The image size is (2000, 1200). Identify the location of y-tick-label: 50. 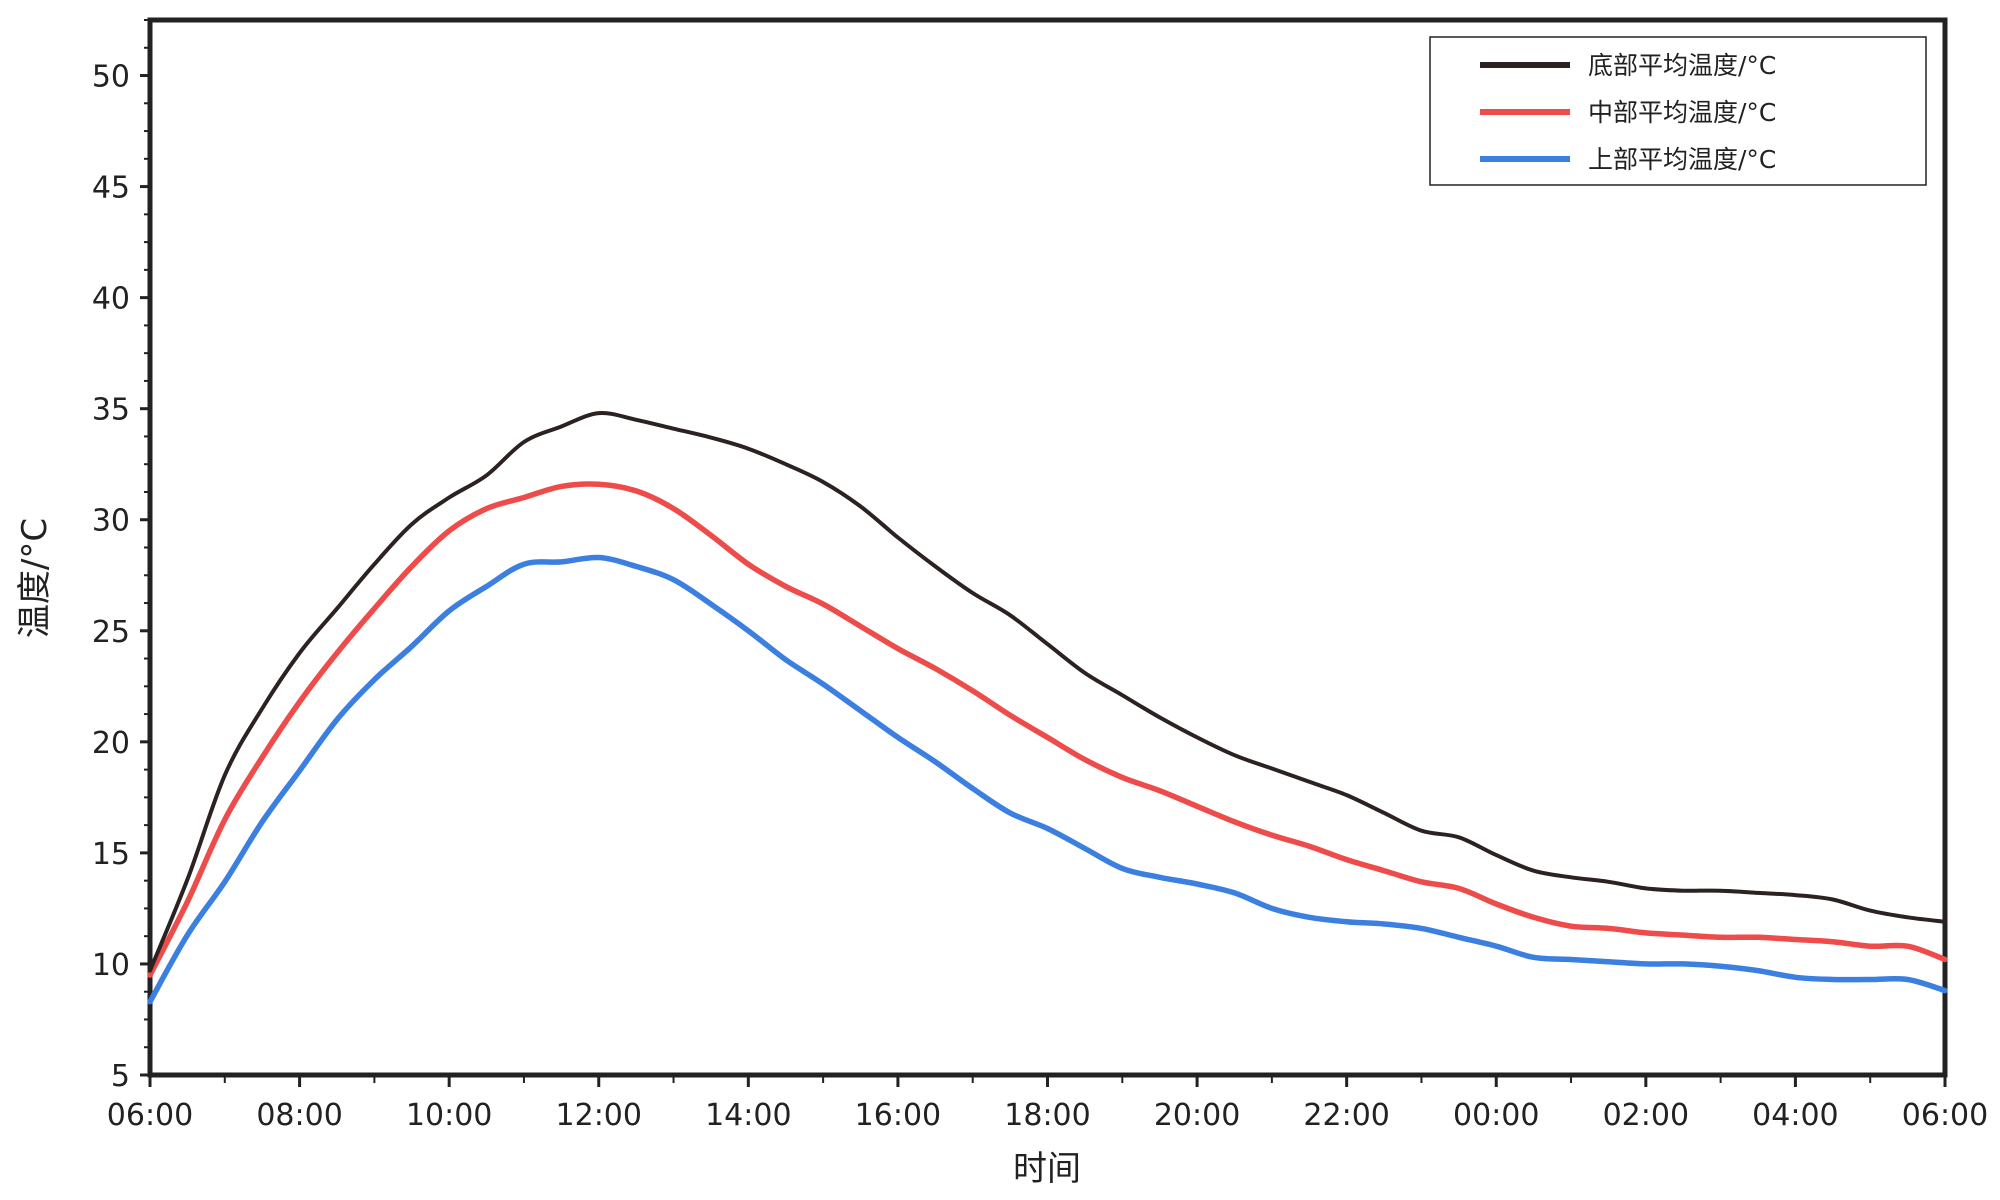
(111, 77).